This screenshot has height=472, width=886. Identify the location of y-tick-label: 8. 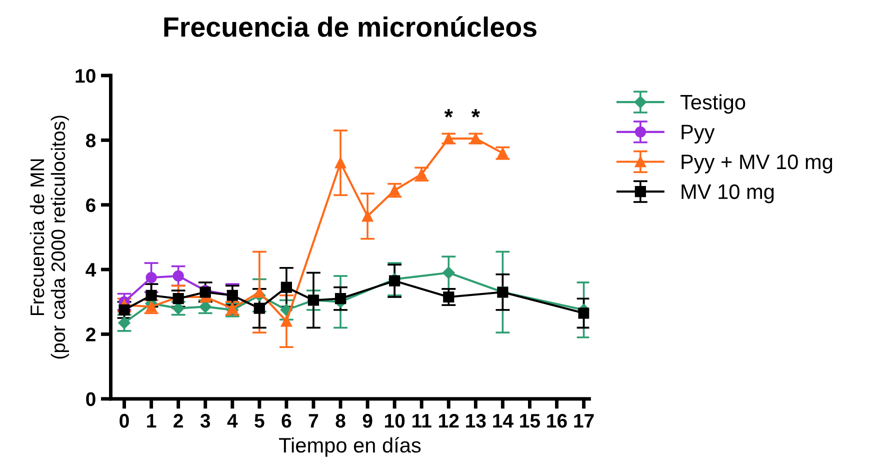
(91, 141).